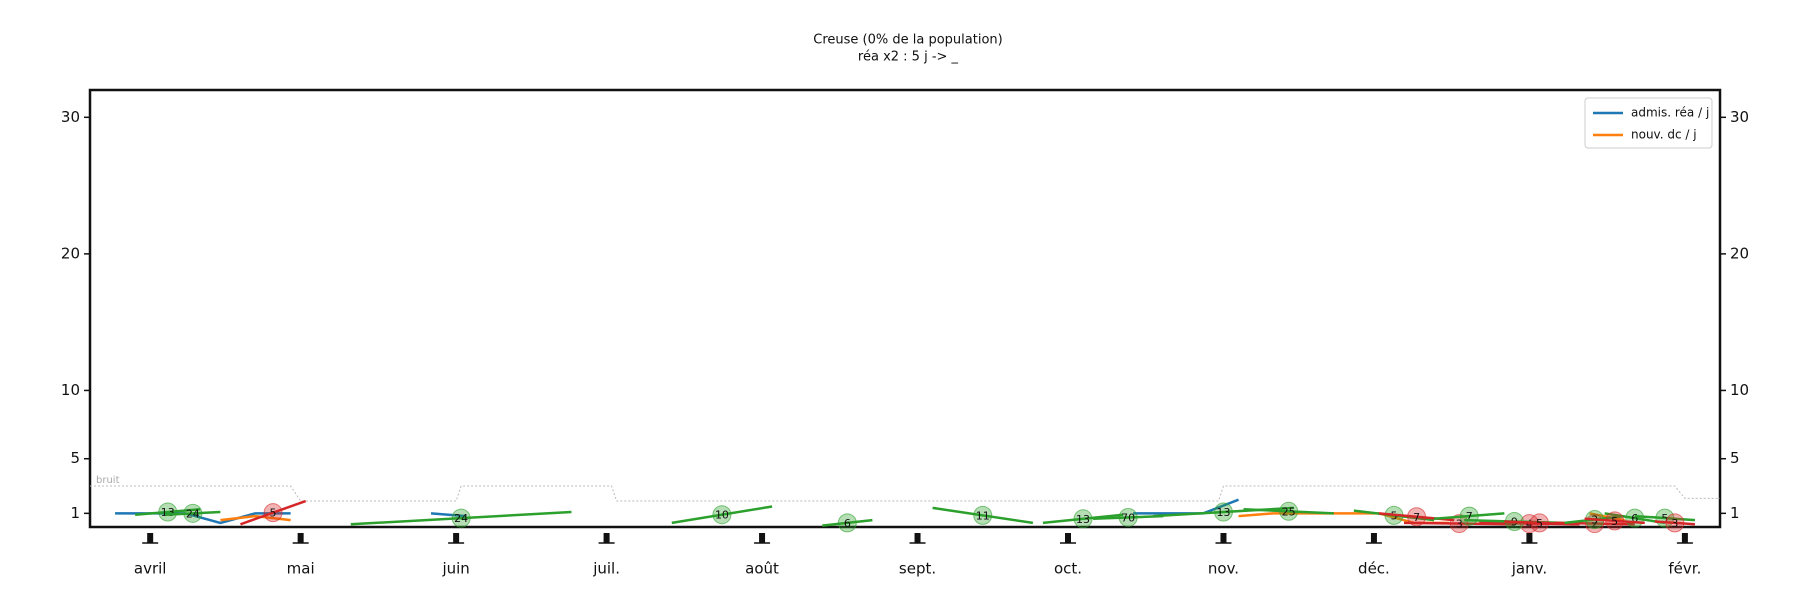  Describe the element at coordinates (75, 458) in the screenshot. I see `y-tick-label: 5` at that location.